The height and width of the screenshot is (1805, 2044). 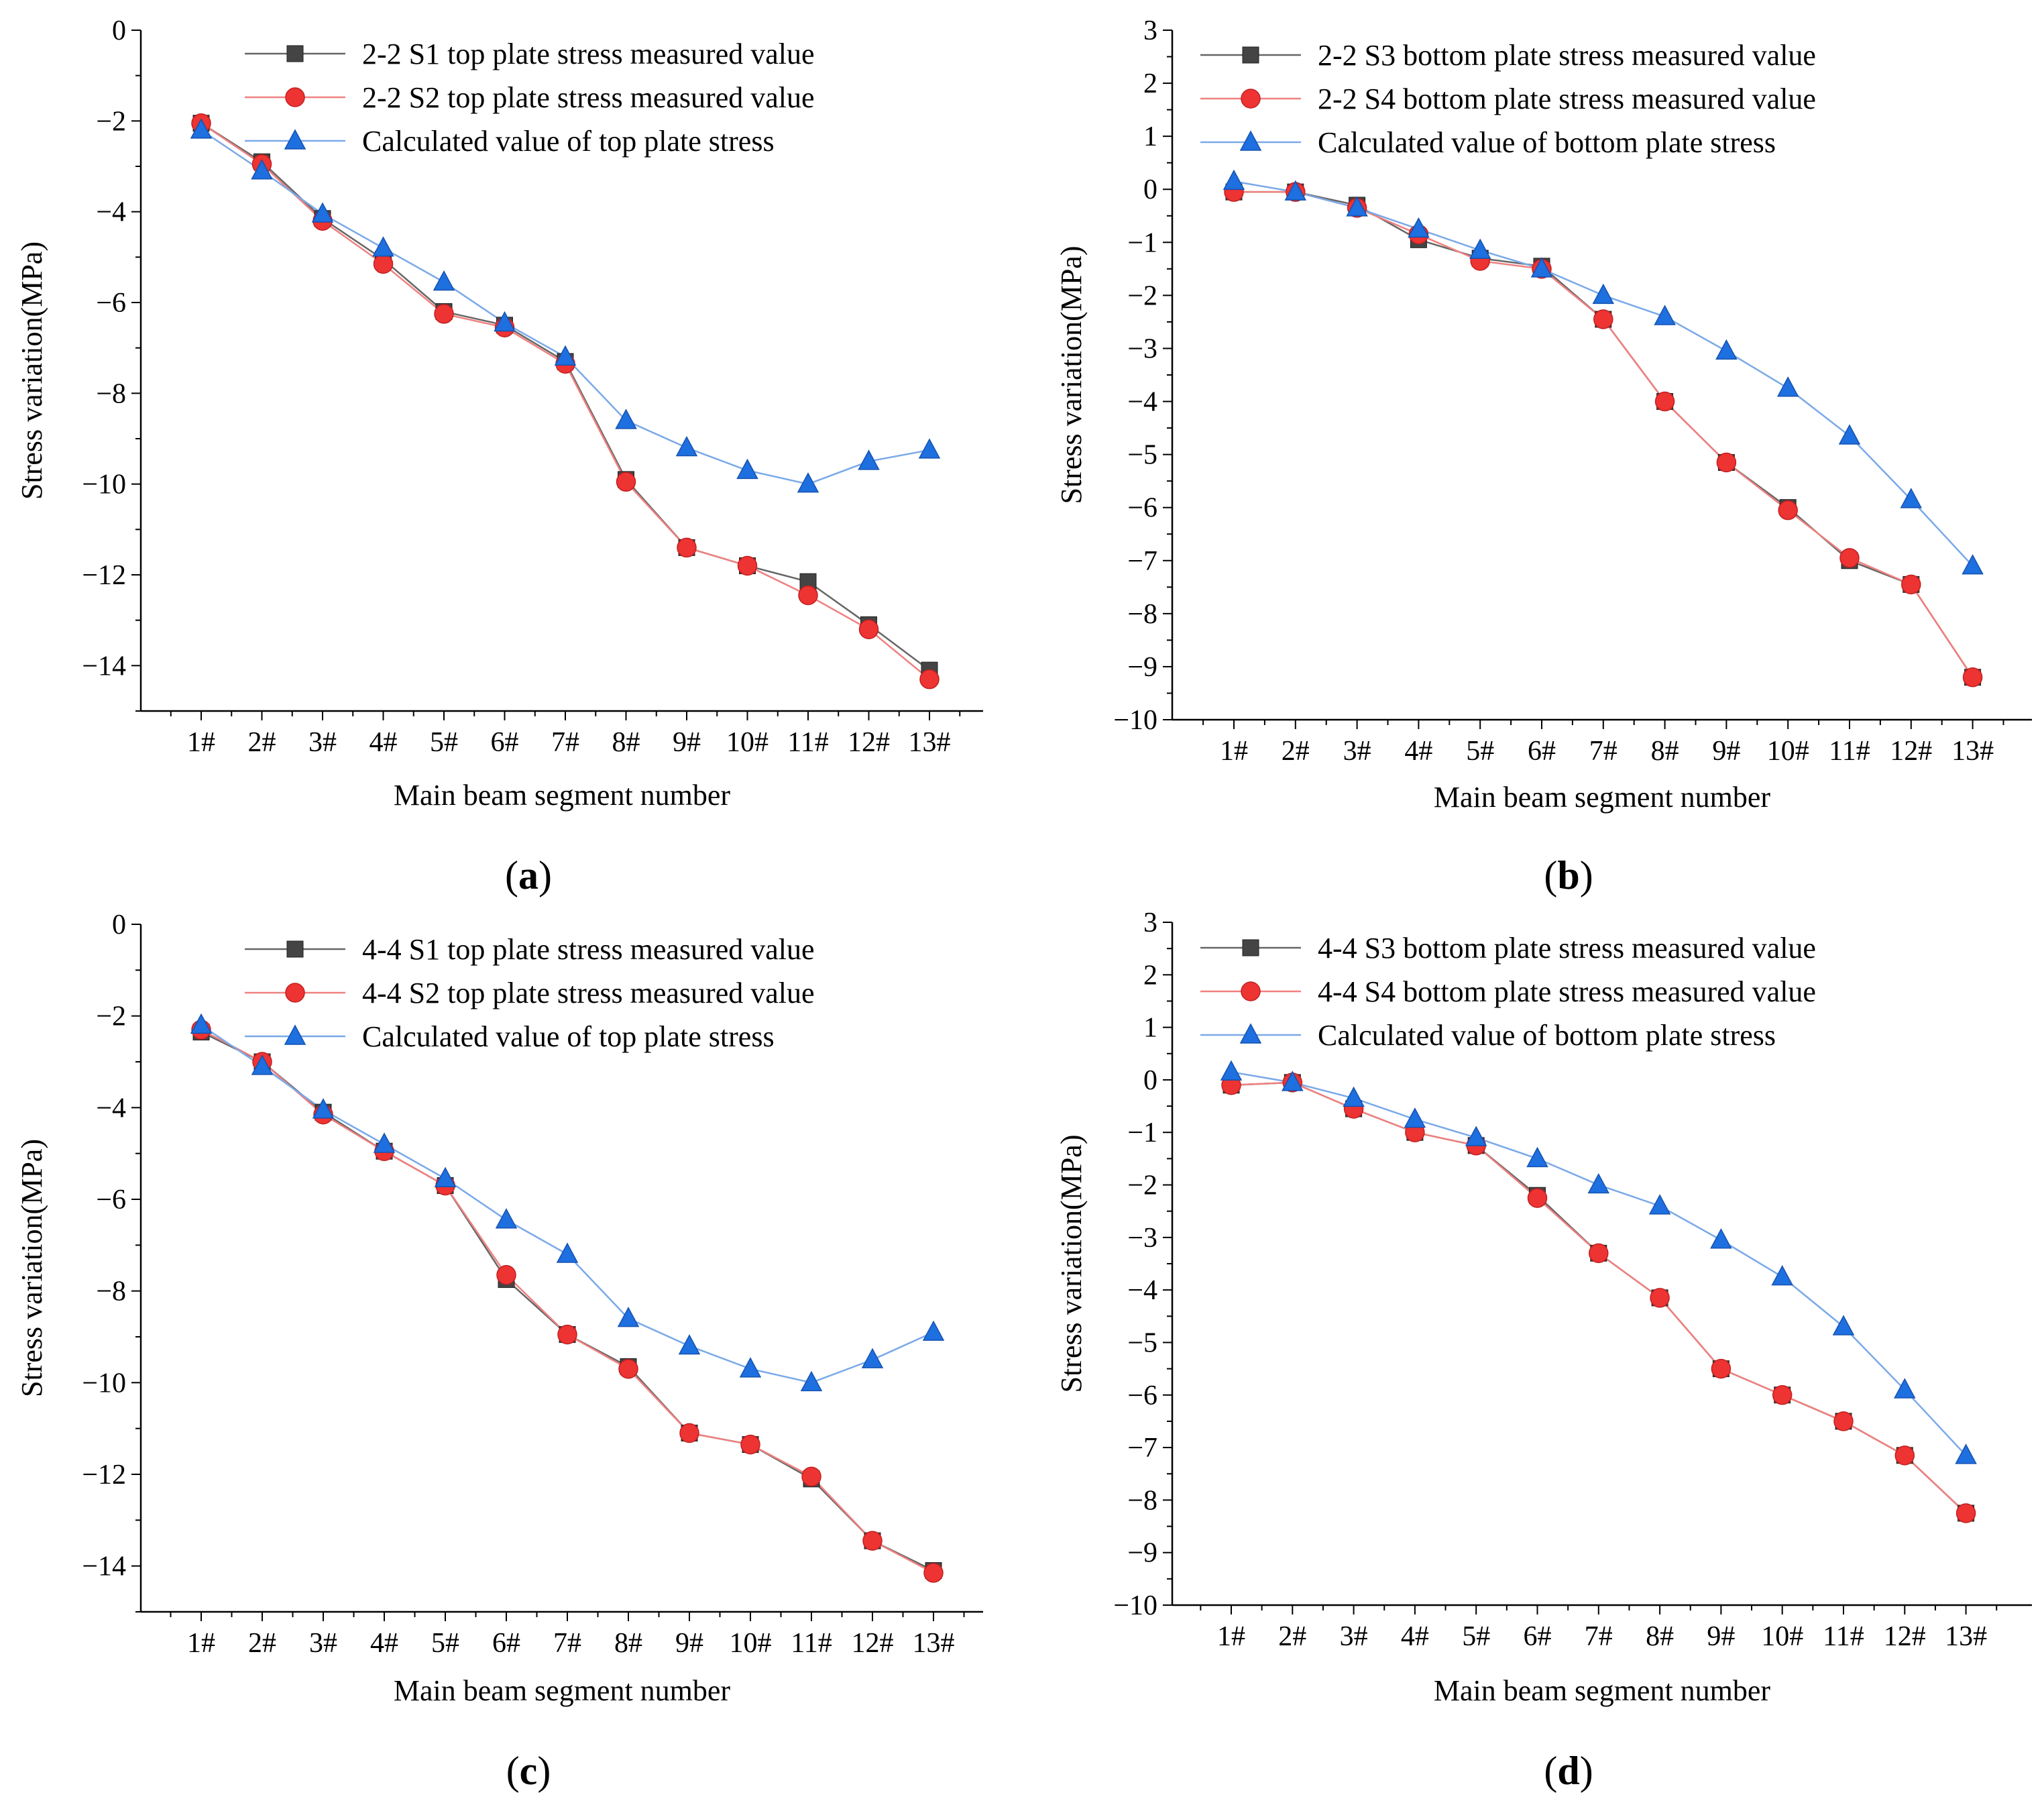 What do you see at coordinates (1142, 1342) in the screenshot?
I see `y-tick-label: −5` at bounding box center [1142, 1342].